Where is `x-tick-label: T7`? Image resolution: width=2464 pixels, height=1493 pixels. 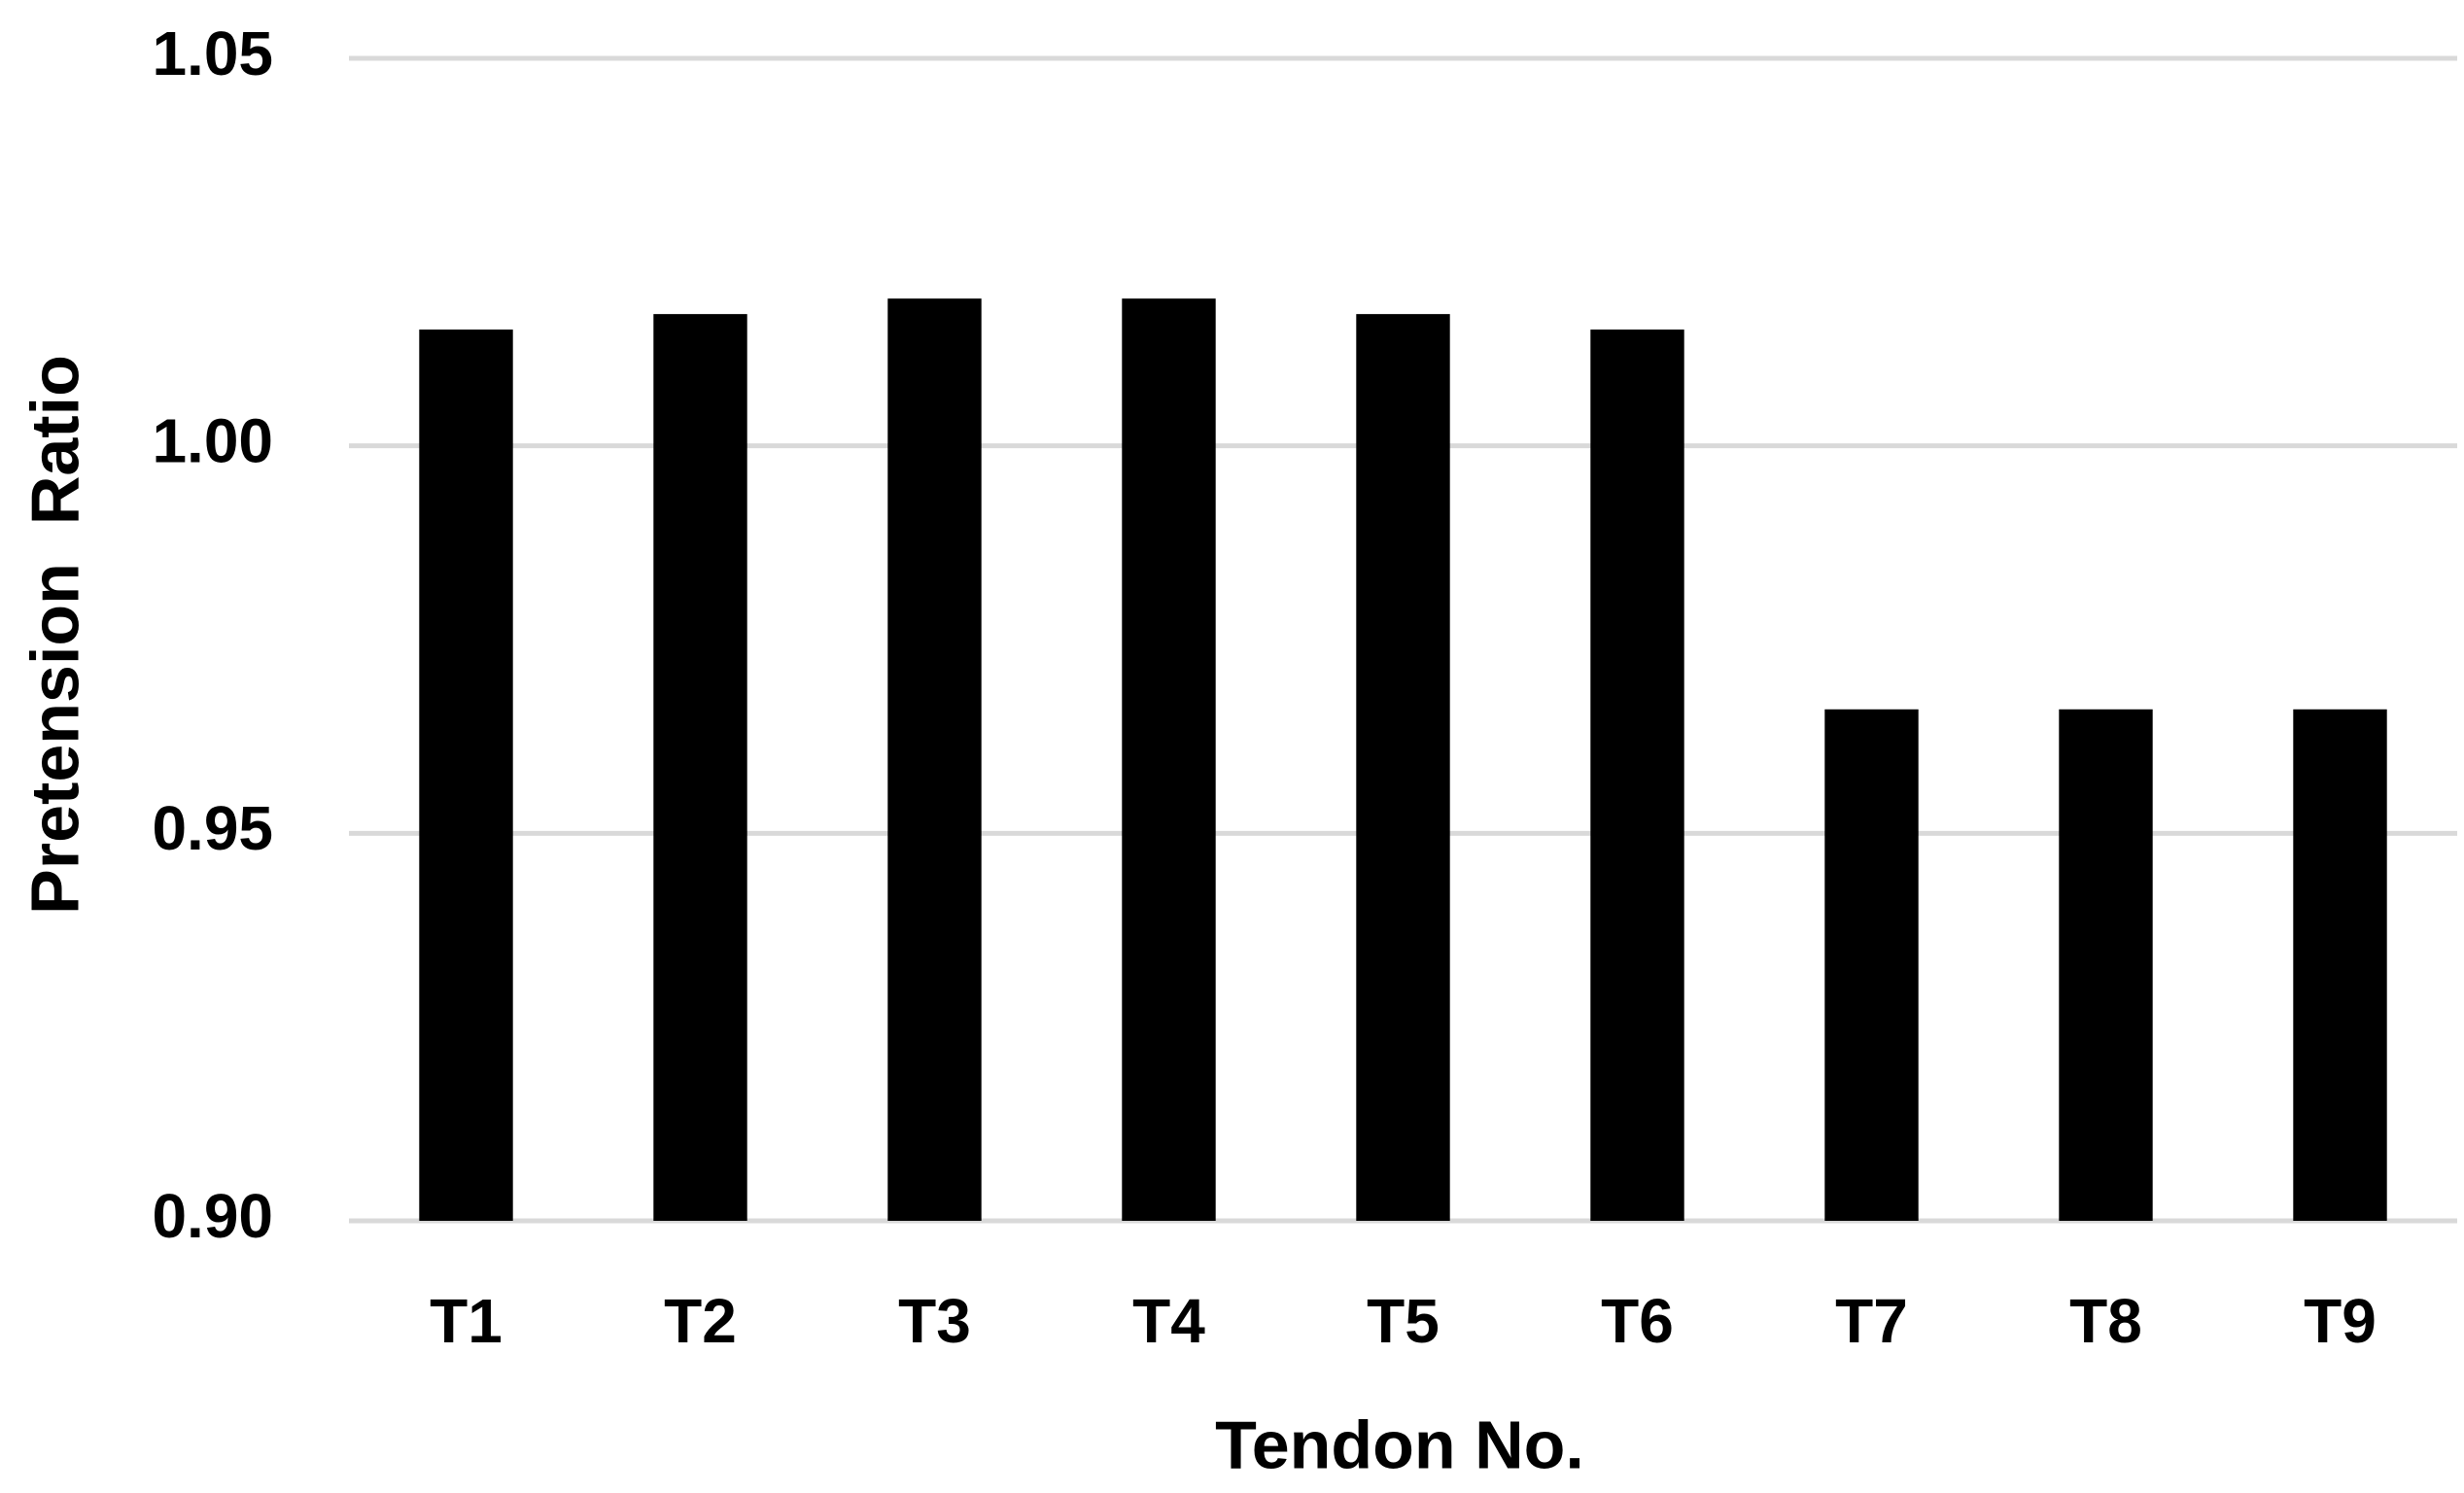
x-tick-label: T7 is located at coordinates (1871, 1321).